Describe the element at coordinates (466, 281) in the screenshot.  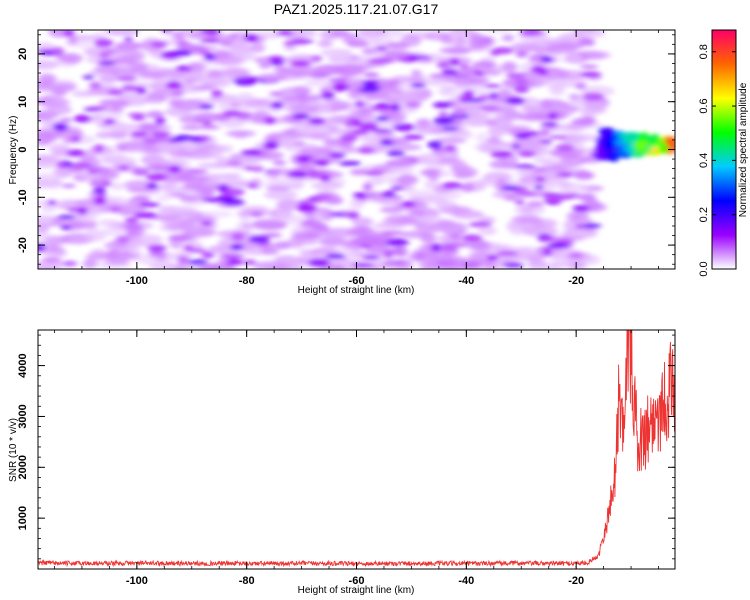
I see `spectrogram-x-tick-label: -40` at that location.